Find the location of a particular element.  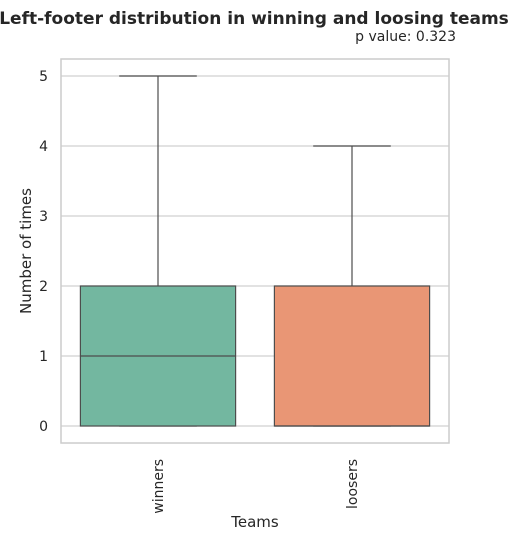

y-tick-label-5: 5 is located at coordinates (43, 77).